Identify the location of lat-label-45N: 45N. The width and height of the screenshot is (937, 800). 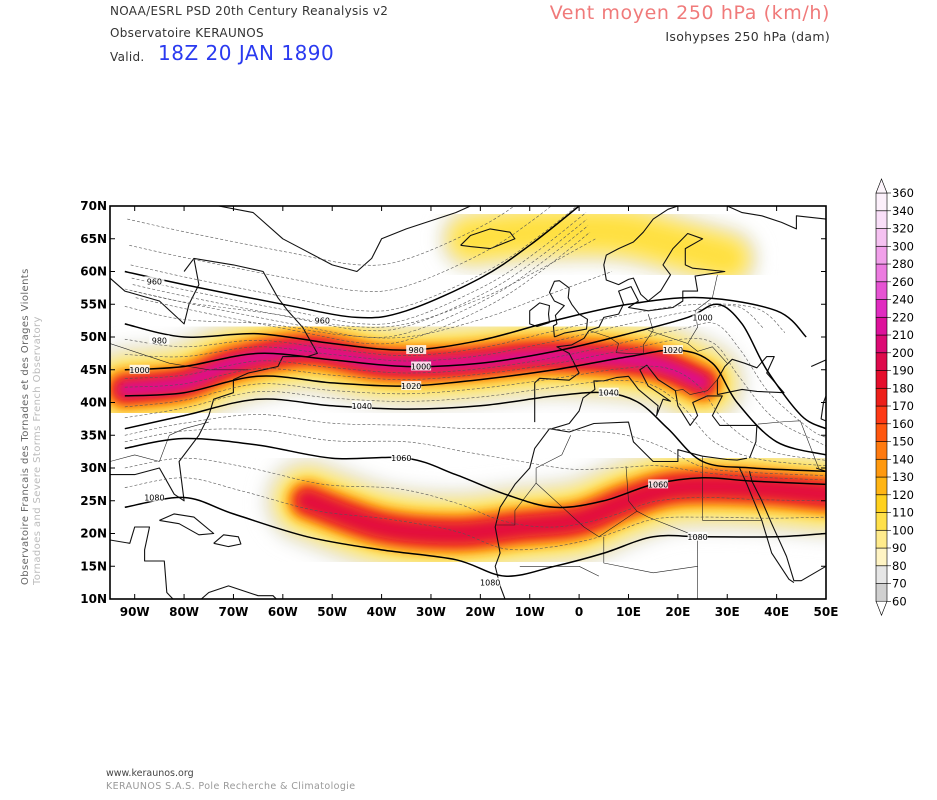
(93, 370).